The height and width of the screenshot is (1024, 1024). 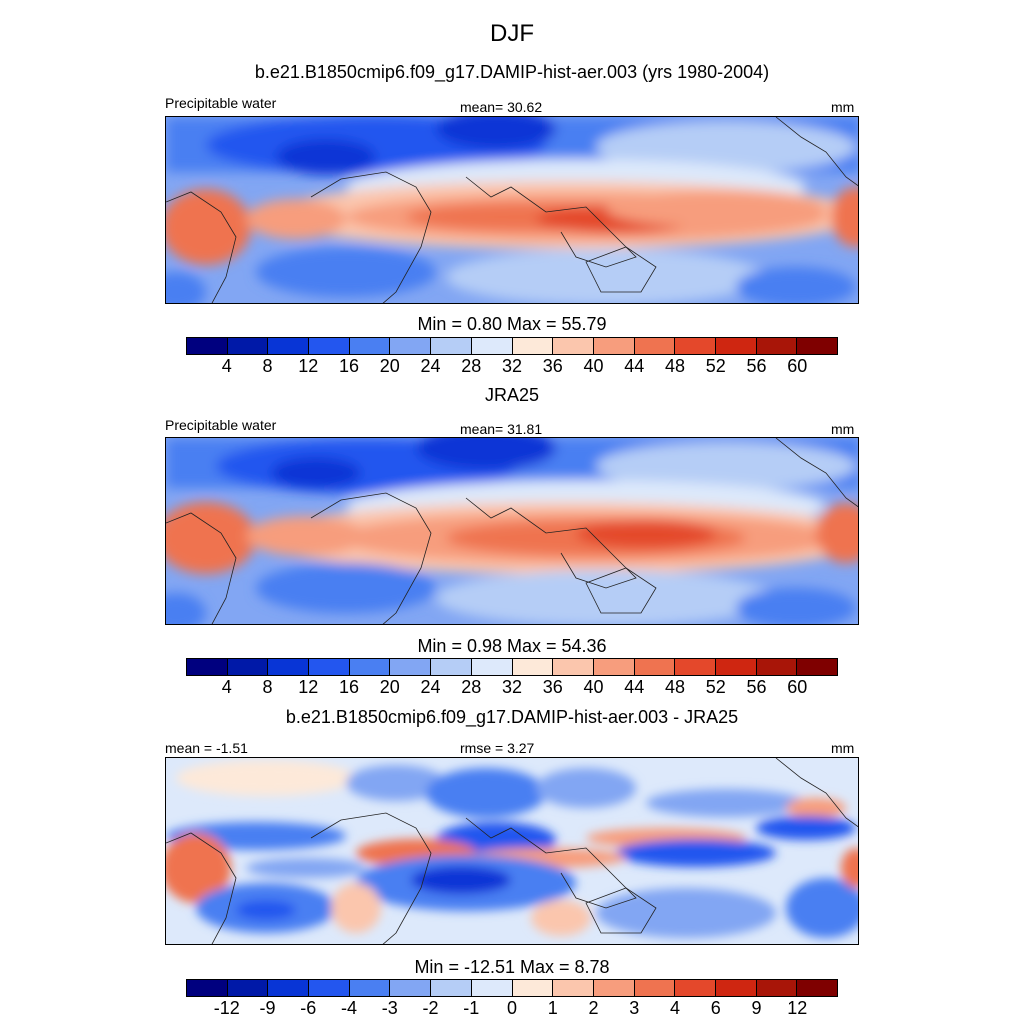 I want to click on panel-1-units-label: mm, so click(x=843, y=107).